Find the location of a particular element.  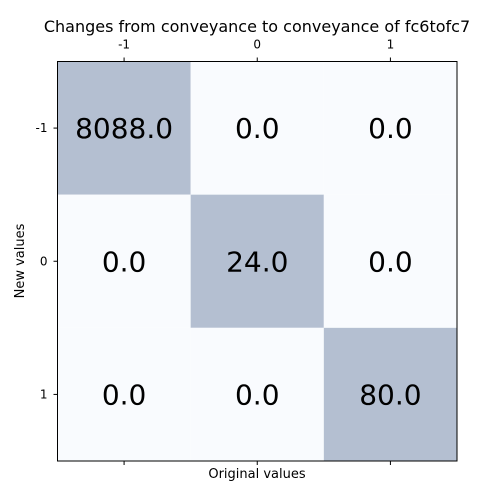

y-tick-label-0: -1 is located at coordinates (42, 128).